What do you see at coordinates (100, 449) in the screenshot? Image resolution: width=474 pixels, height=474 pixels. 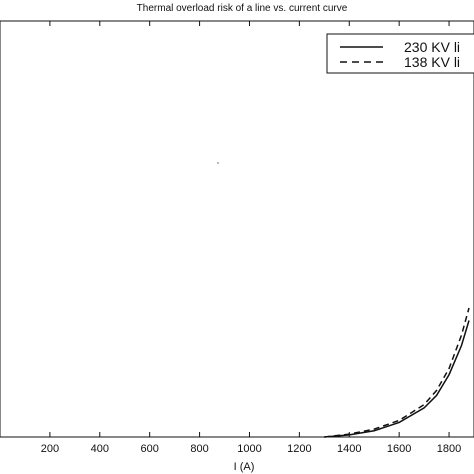 I see `x-tick-label: 400` at bounding box center [100, 449].